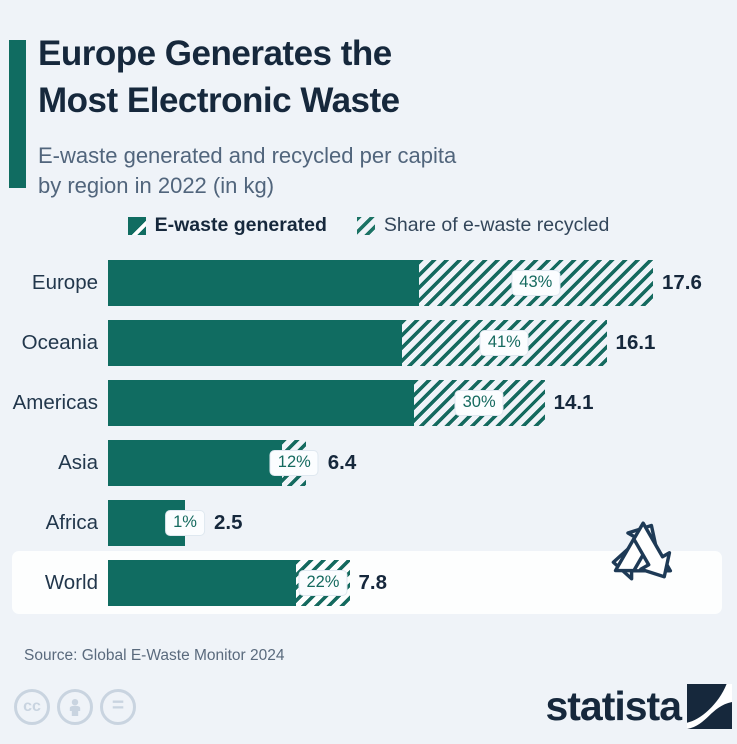  What do you see at coordinates (613, 706) in the screenshot?
I see `statista-wordmark: statista` at bounding box center [613, 706].